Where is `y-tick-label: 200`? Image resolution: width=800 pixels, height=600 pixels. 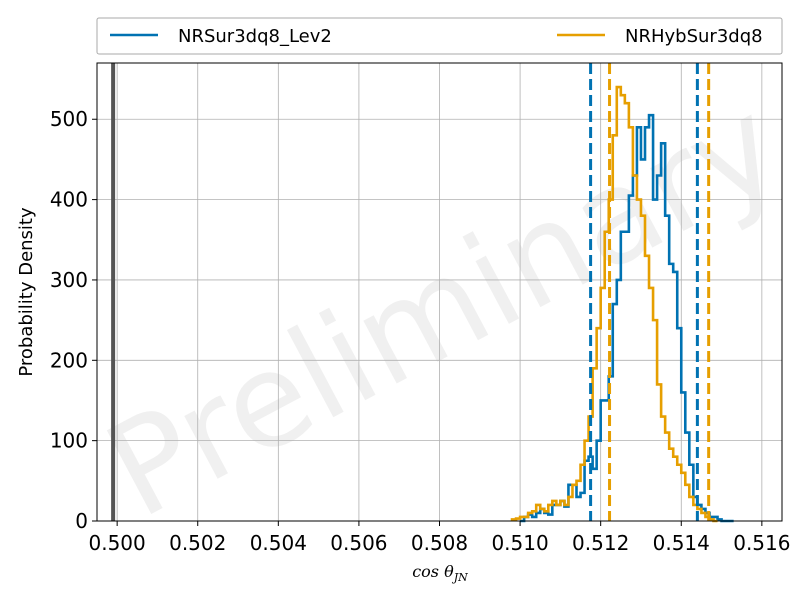
y-tick-label: 200 is located at coordinates (69, 360).